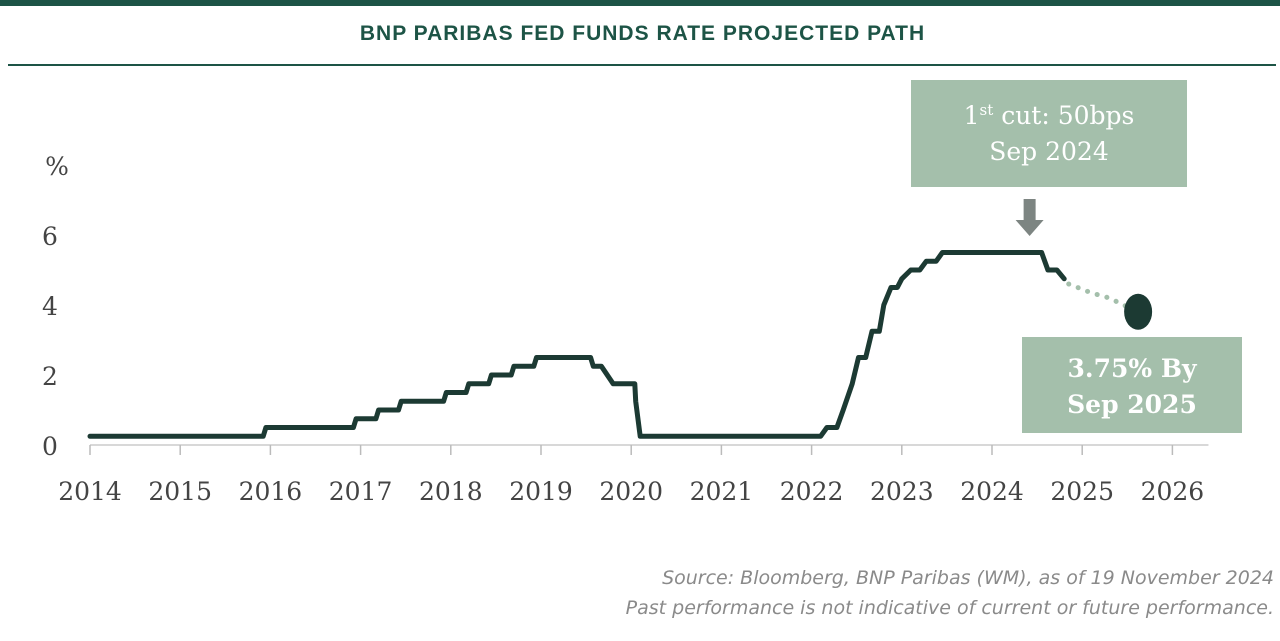  I want to click on x-tick-label: 2021, so click(722, 491).